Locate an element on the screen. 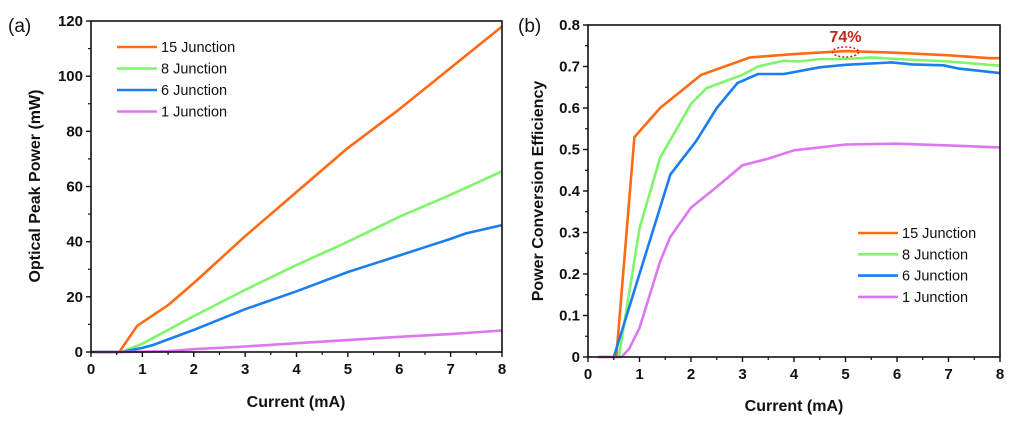  x-tick-label-b-3: 3 is located at coordinates (742, 374).